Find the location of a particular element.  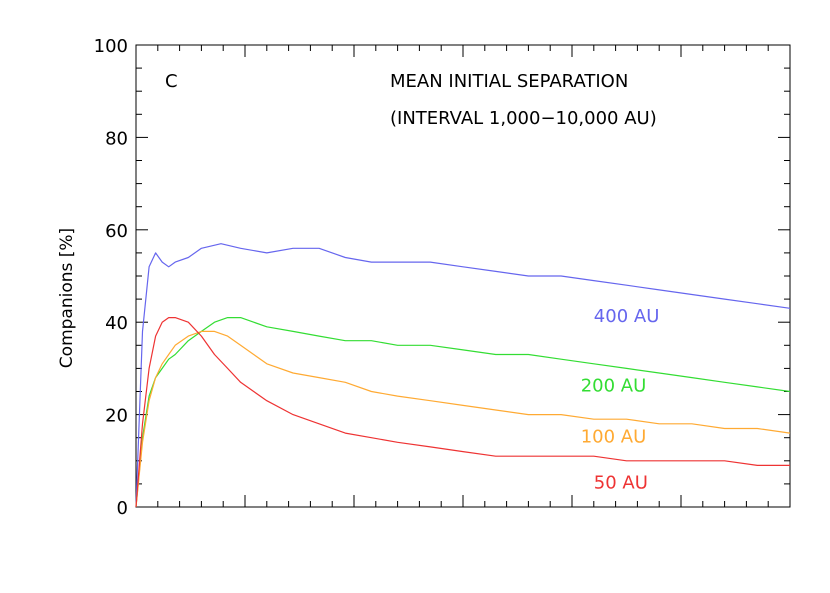

y-tick-label: 60 is located at coordinates (116, 231).